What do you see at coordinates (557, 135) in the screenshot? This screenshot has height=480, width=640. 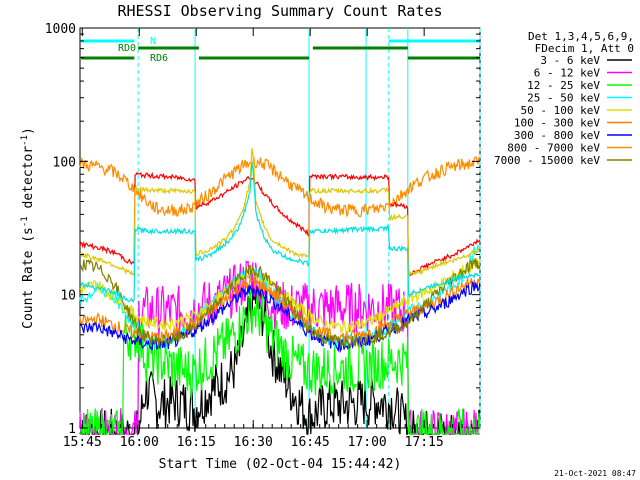 I see `legend-label: 300 - 800 keV` at bounding box center [557, 135].